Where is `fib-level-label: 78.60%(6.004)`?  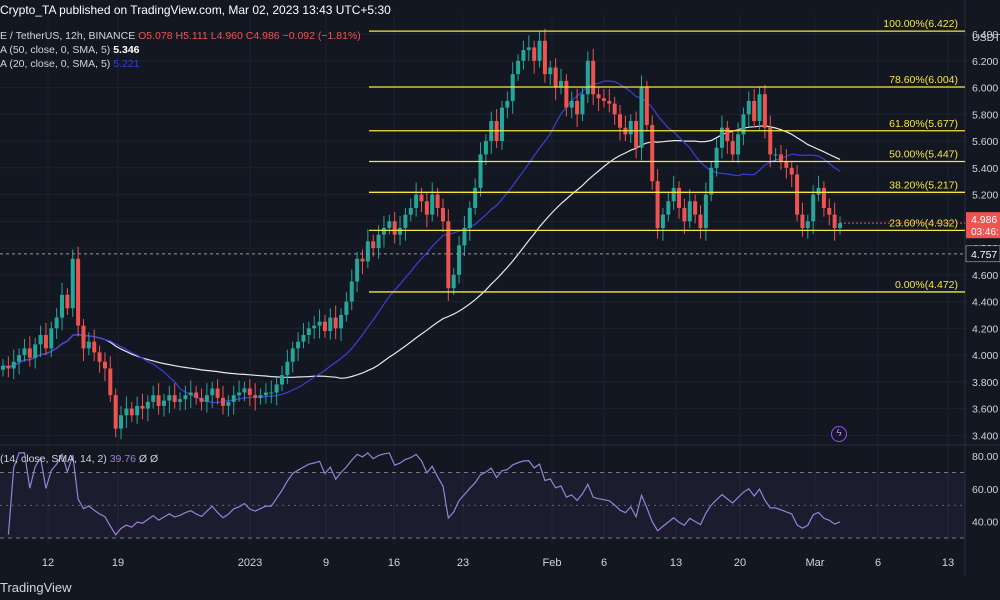
fib-level-label: 78.60%(6.004) is located at coordinates (923, 80).